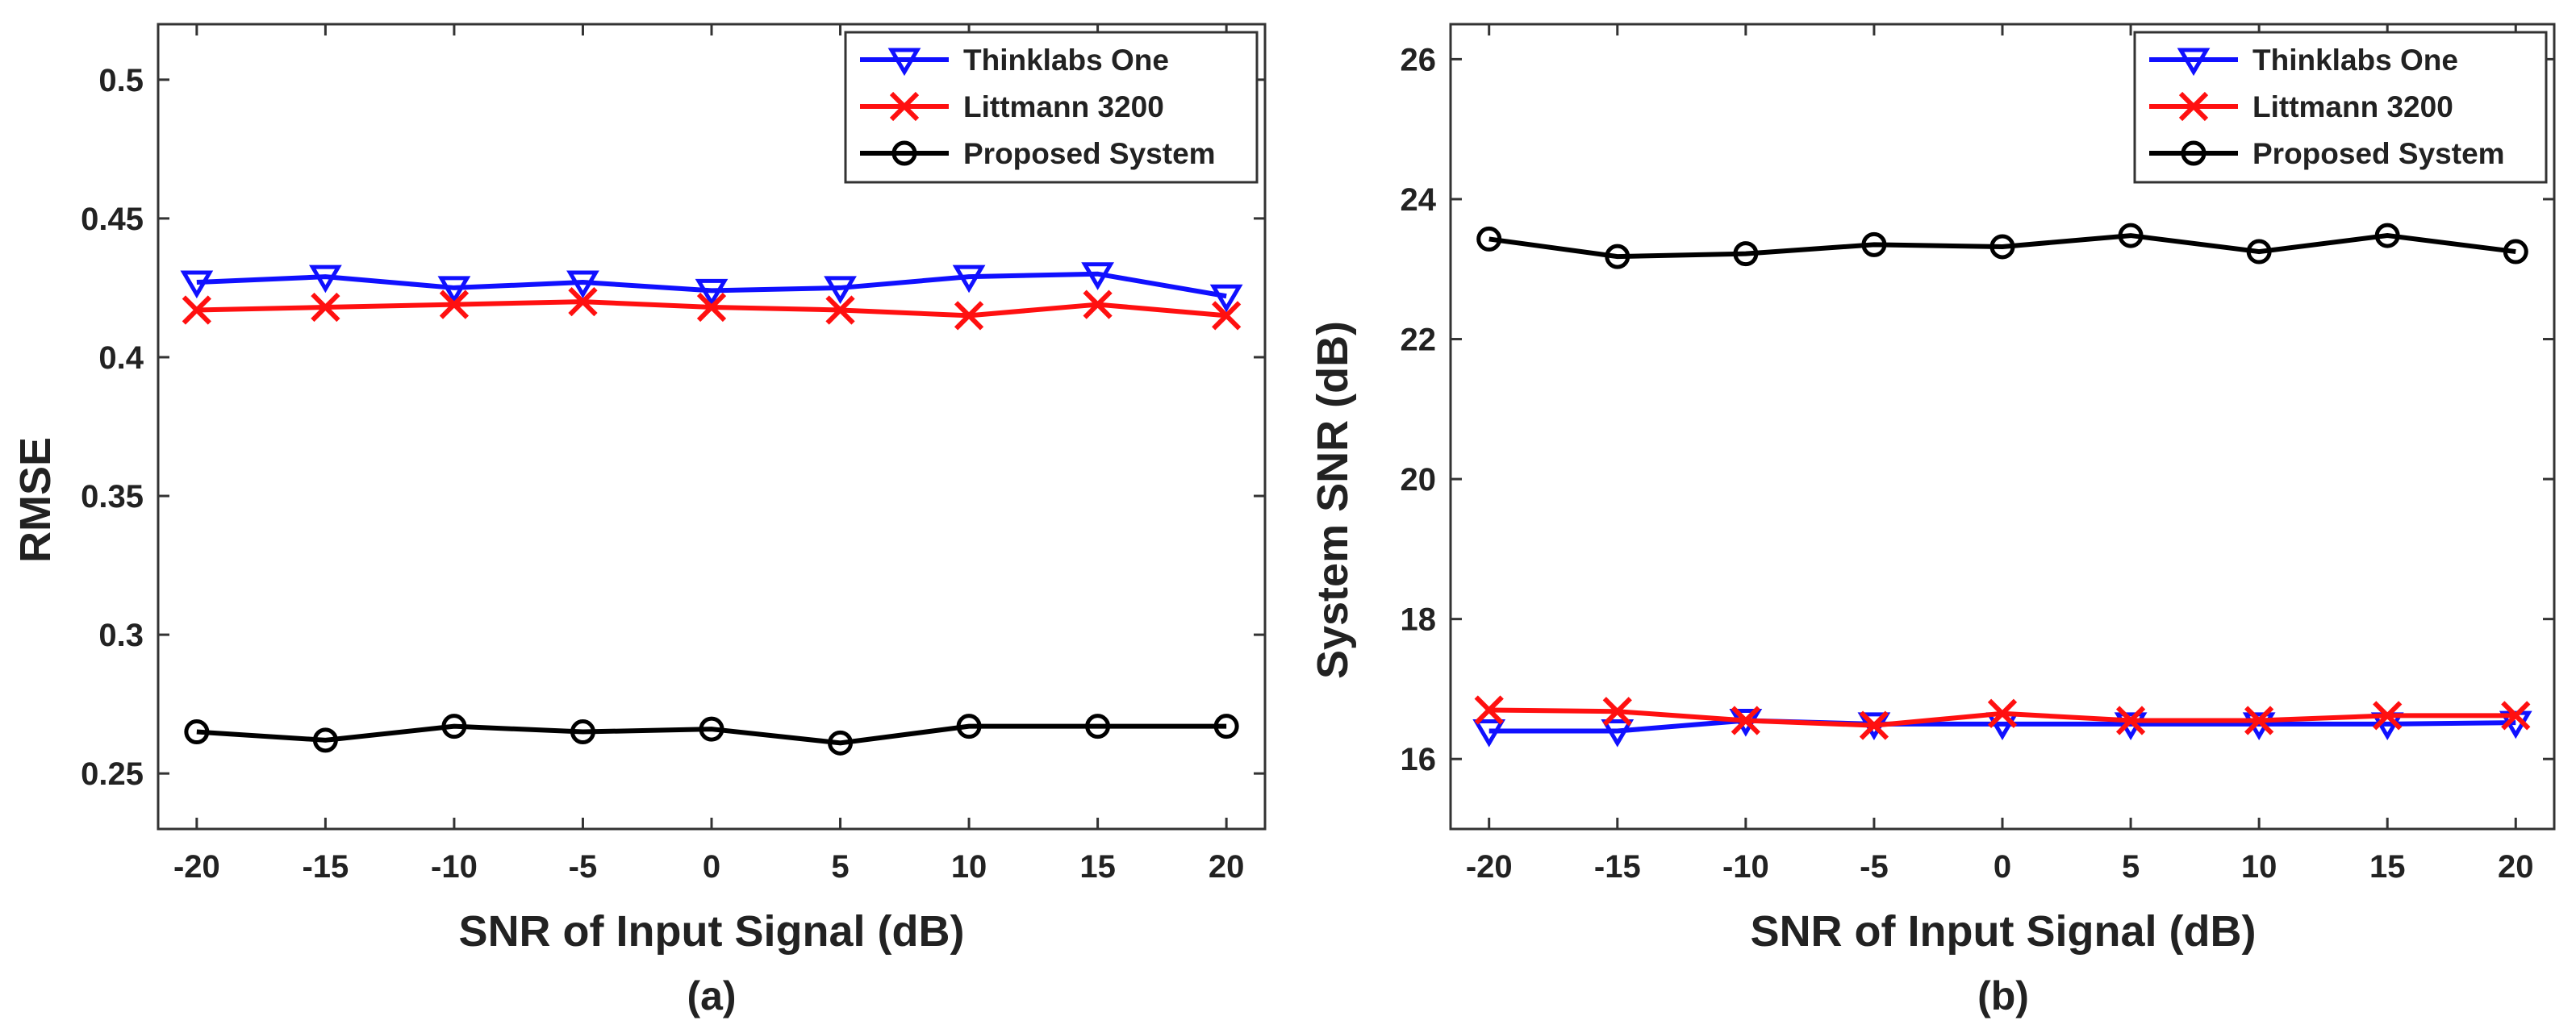 This screenshot has height=1033, width=2576. What do you see at coordinates (1489, 867) in the screenshot?
I see `panel-b-x-tick-label: -20` at bounding box center [1489, 867].